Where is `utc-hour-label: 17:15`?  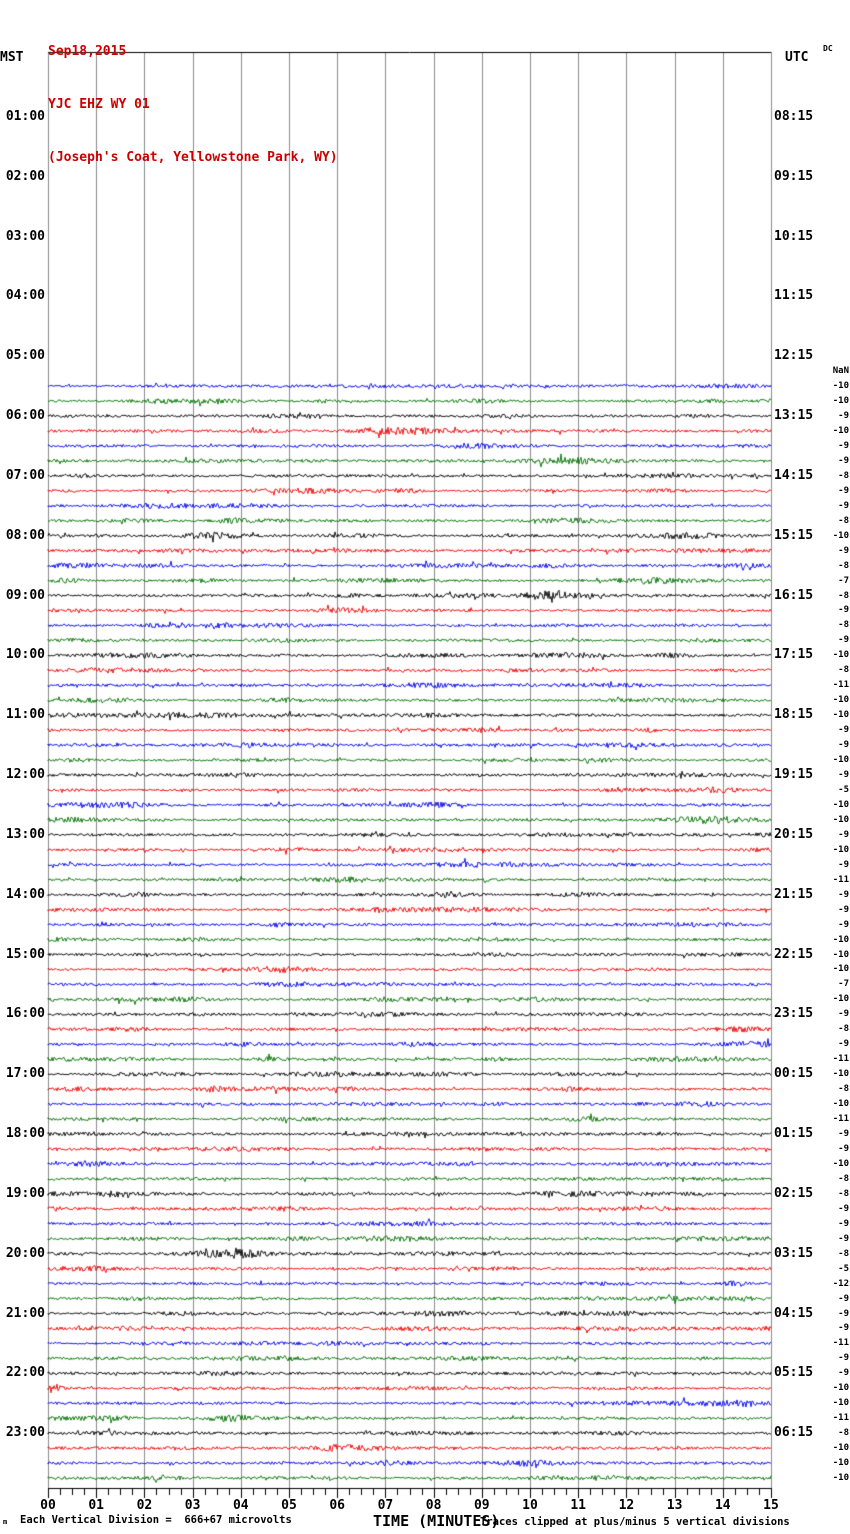
utc-hour-label: 17:15 is located at coordinates (794, 655).